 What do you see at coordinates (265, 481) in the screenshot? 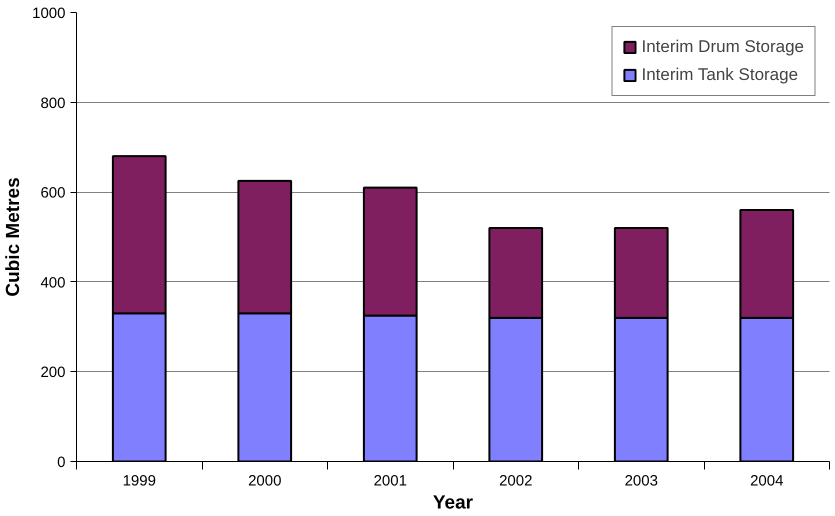
I see `x-tick-label: 2000` at bounding box center [265, 481].